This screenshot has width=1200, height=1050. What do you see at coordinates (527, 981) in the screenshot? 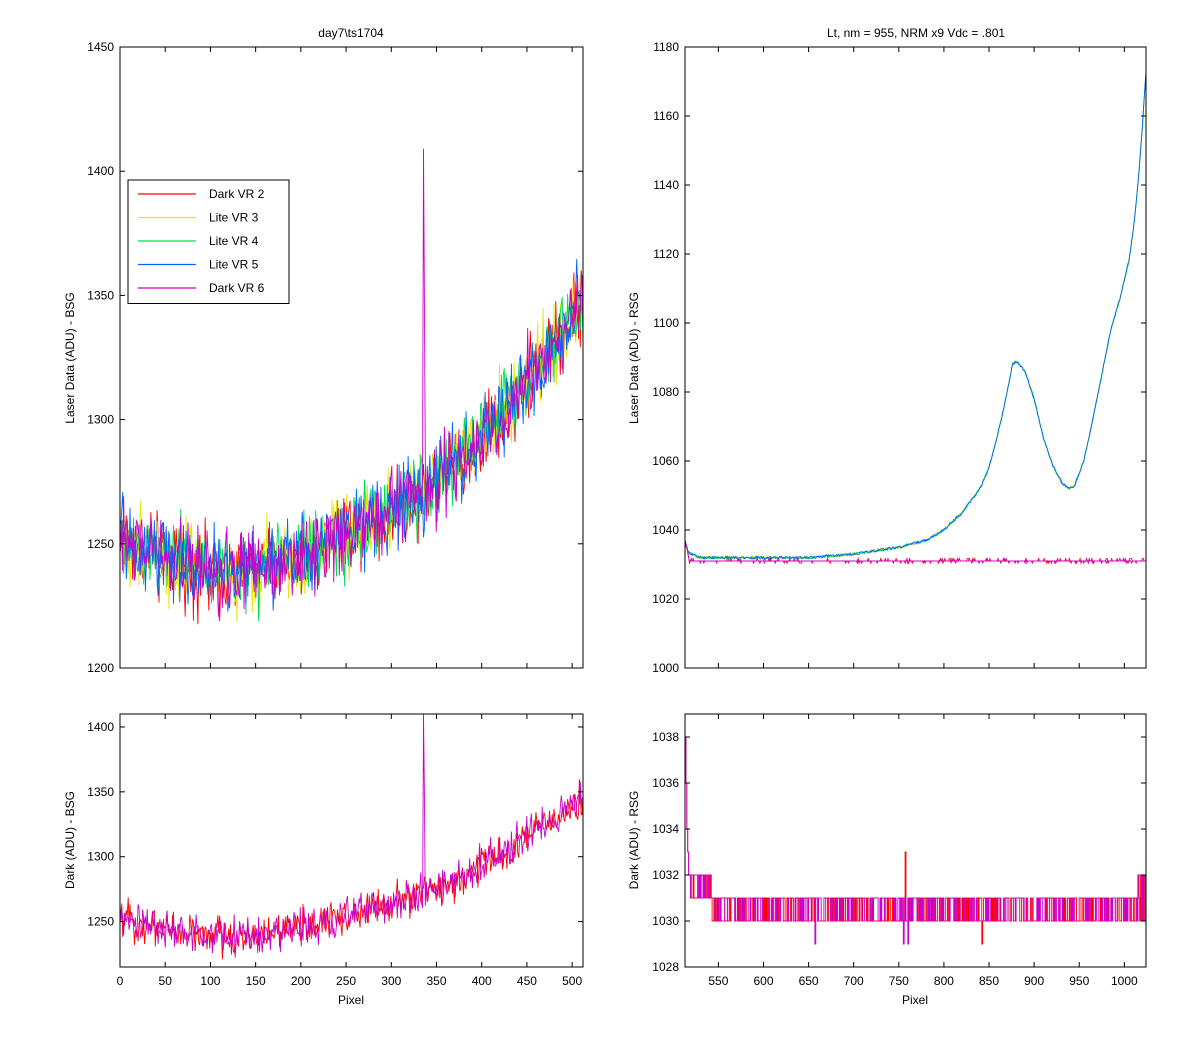
I see `x-tick-label: 450` at bounding box center [527, 981].